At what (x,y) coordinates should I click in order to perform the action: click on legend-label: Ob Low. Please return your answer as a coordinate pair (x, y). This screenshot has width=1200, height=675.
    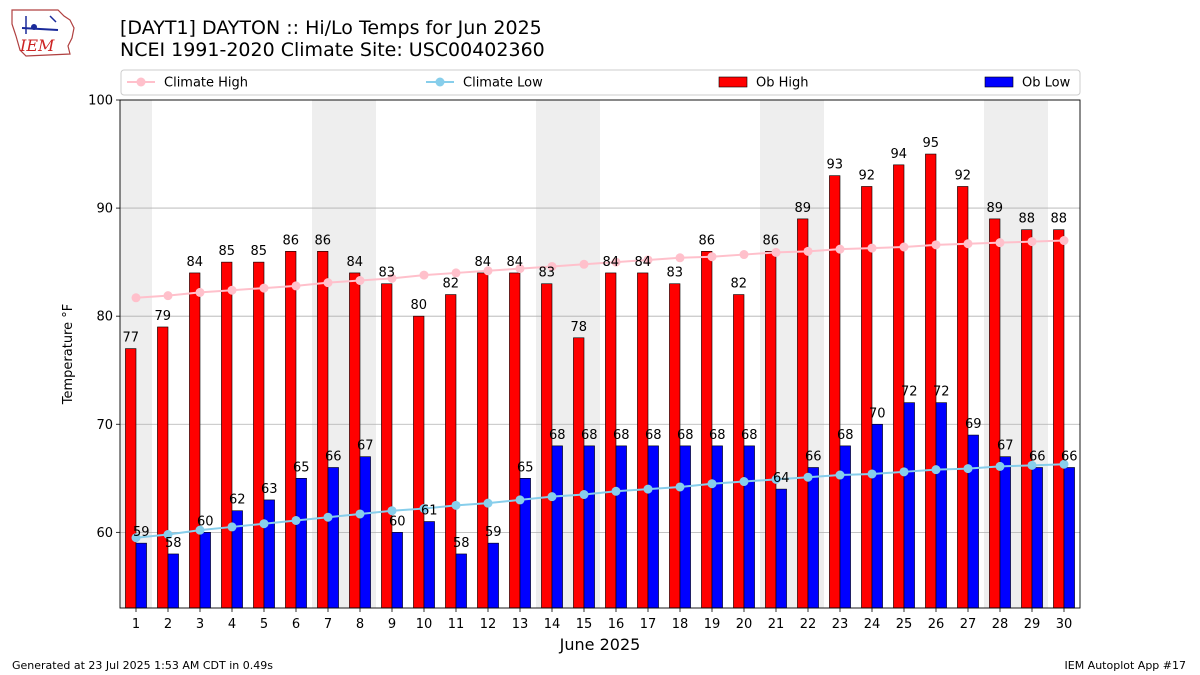
    Looking at the image, I should click on (1046, 83).